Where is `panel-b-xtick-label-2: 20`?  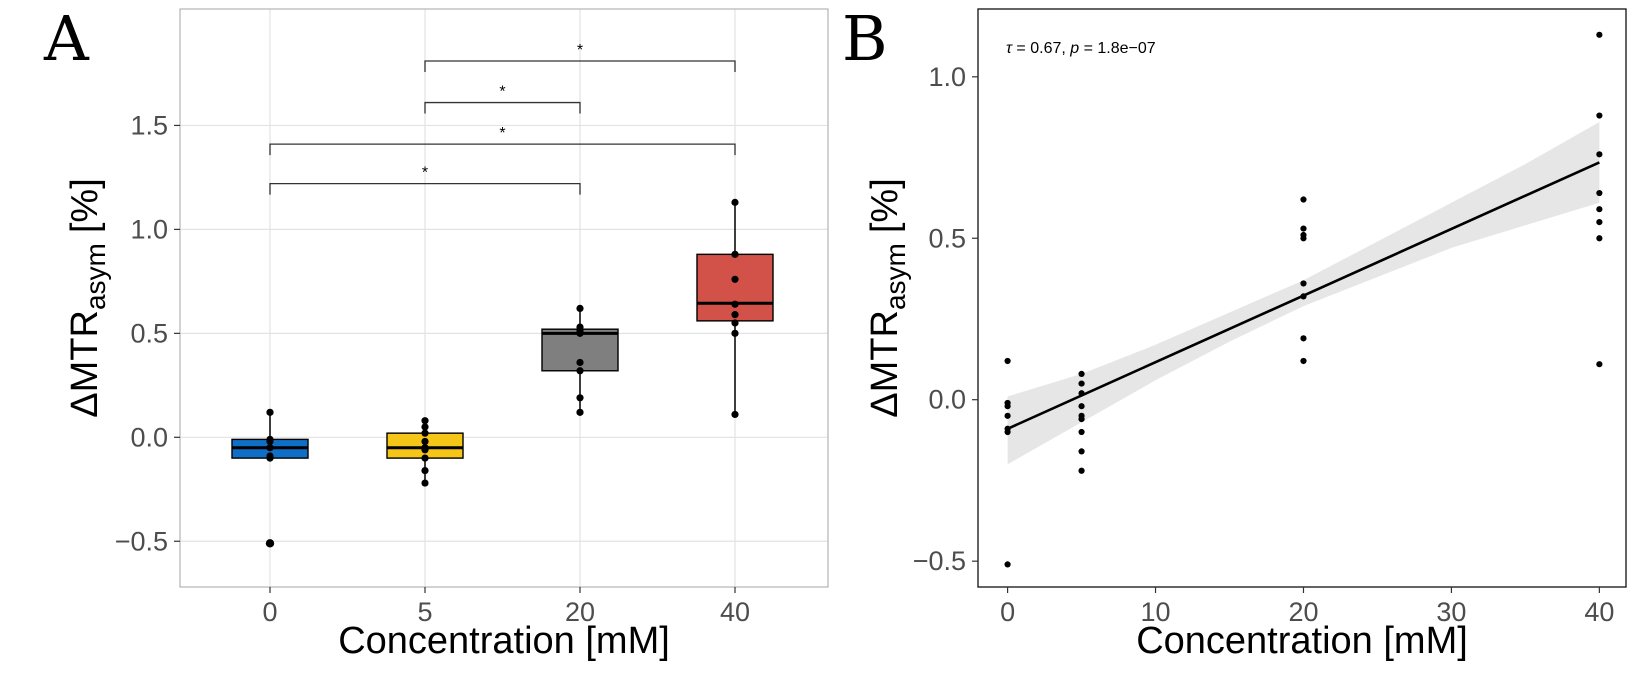 panel-b-xtick-label-2: 20 is located at coordinates (1303, 612).